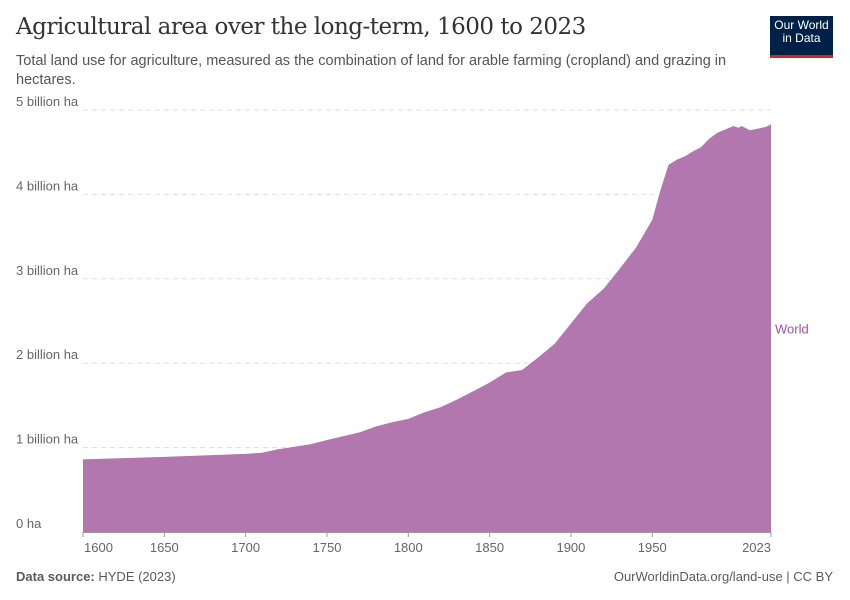 The height and width of the screenshot is (600, 850). What do you see at coordinates (652, 547) in the screenshot?
I see `x-tick-label: 1950` at bounding box center [652, 547].